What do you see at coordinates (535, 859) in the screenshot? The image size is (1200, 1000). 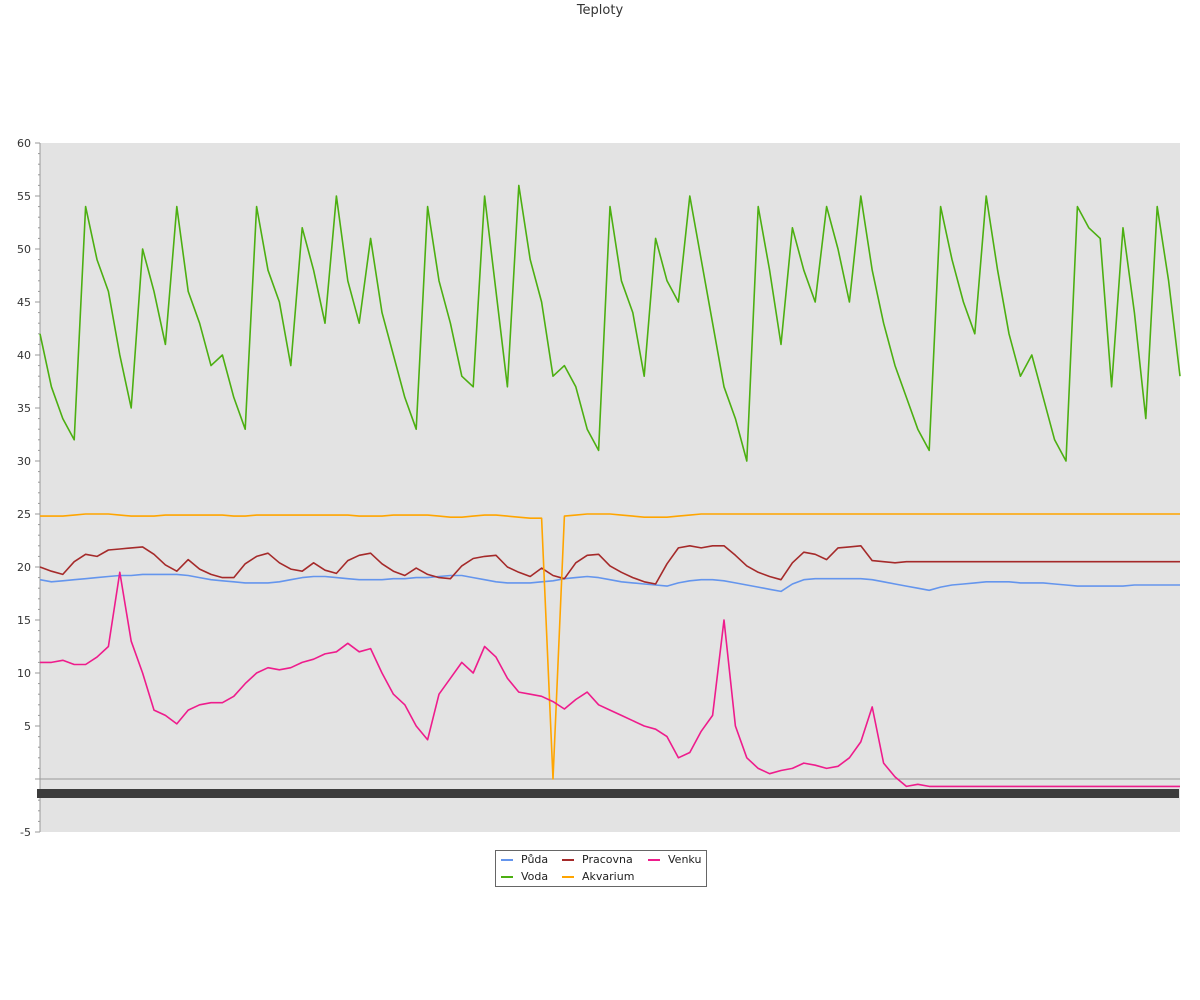 I see `legend-label: Půda` at bounding box center [535, 859].